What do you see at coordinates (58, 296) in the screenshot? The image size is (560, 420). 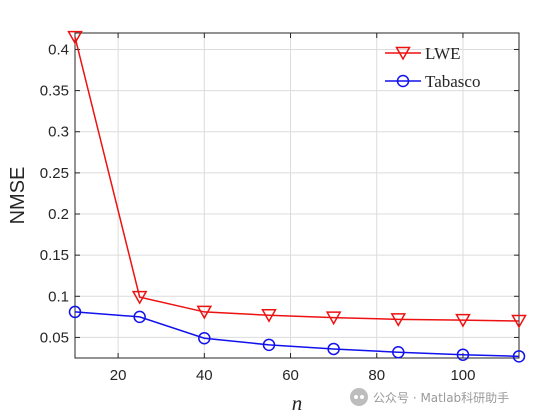 I see `y-tick-label: 0.1` at bounding box center [58, 296].